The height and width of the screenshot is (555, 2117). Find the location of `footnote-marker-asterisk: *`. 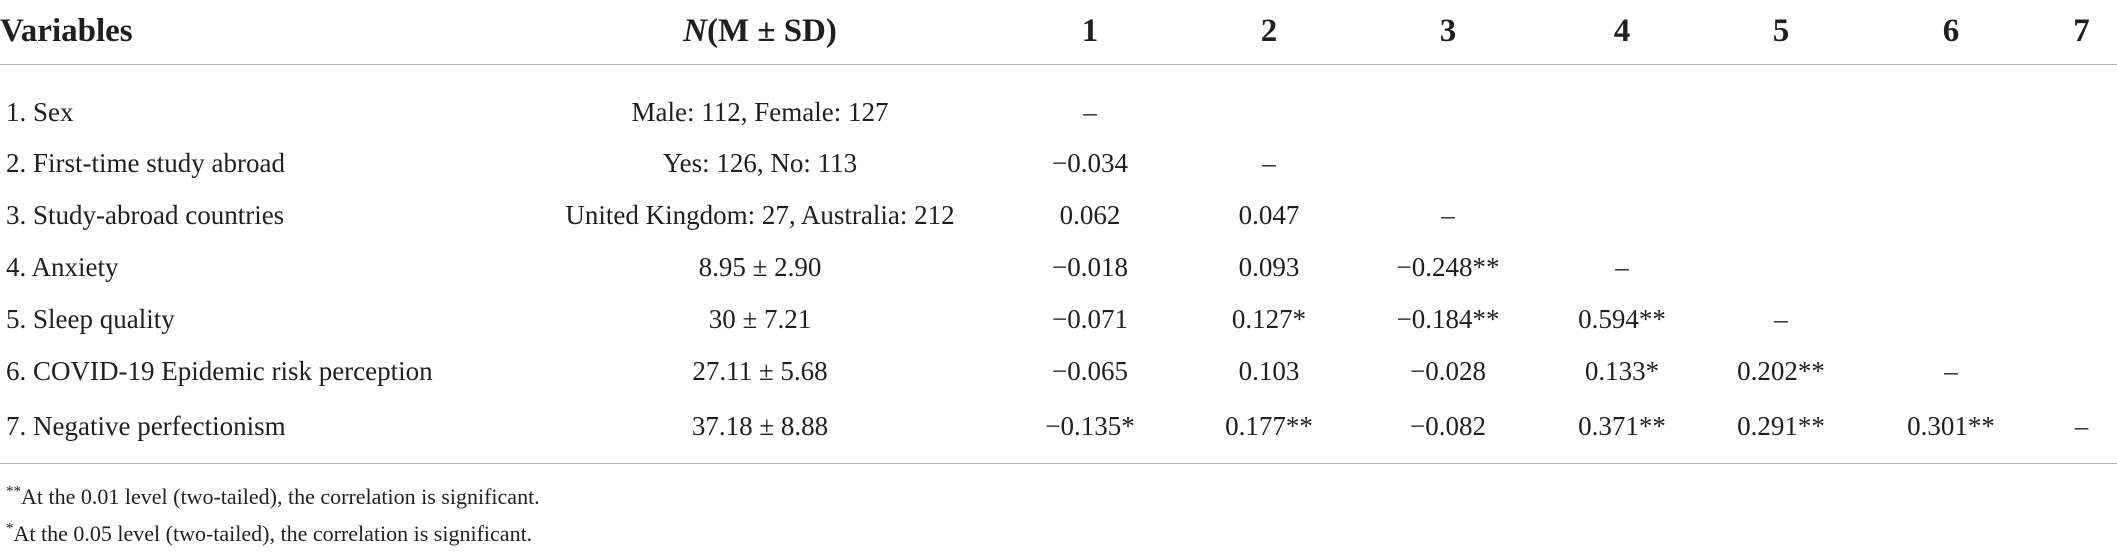

footnote-marker-asterisk: * is located at coordinates (10, 528).